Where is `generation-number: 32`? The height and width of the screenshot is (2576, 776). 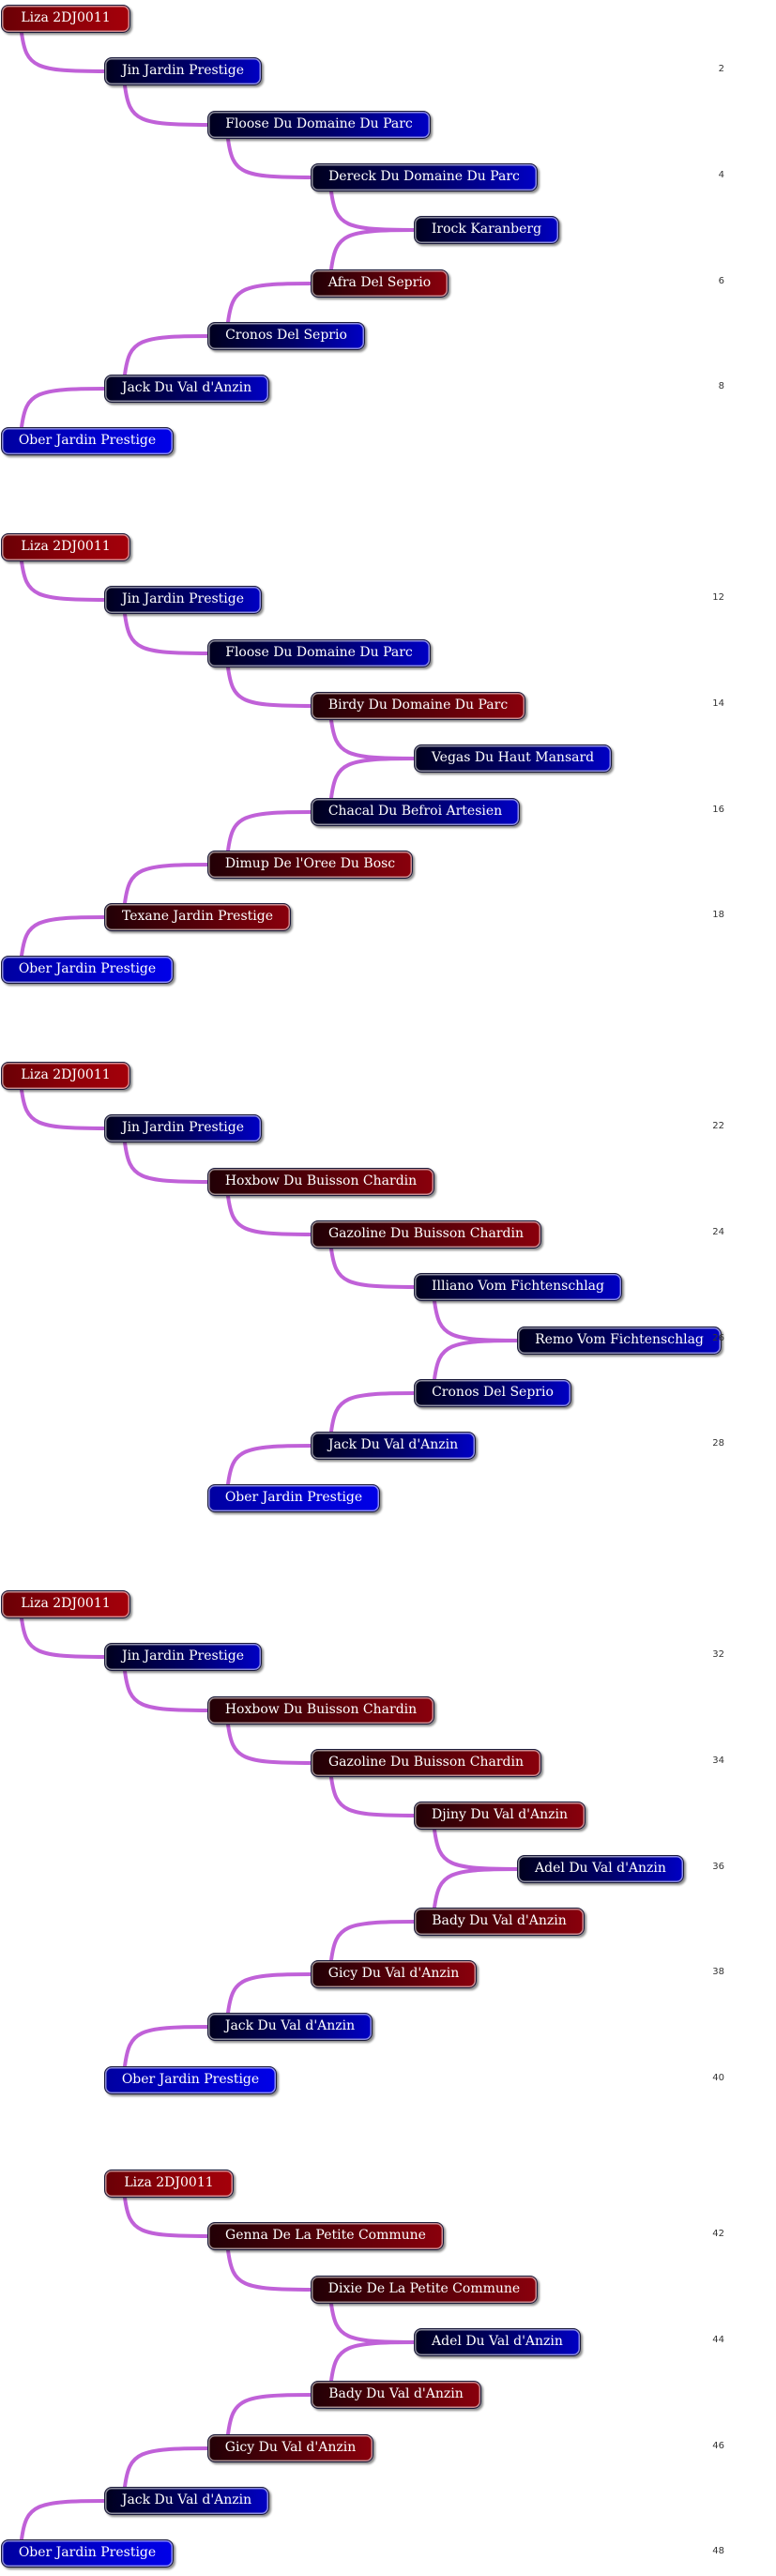
generation-number: 32 is located at coordinates (718, 1654).